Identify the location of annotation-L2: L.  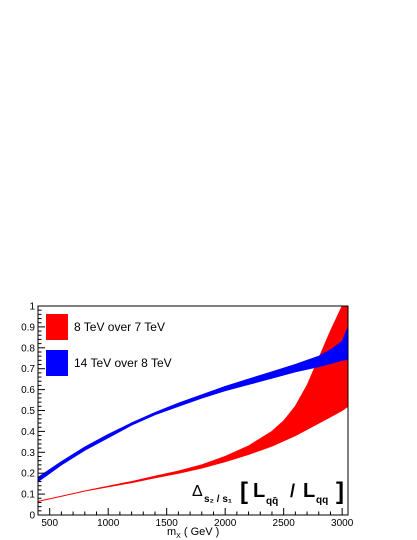
(309, 491).